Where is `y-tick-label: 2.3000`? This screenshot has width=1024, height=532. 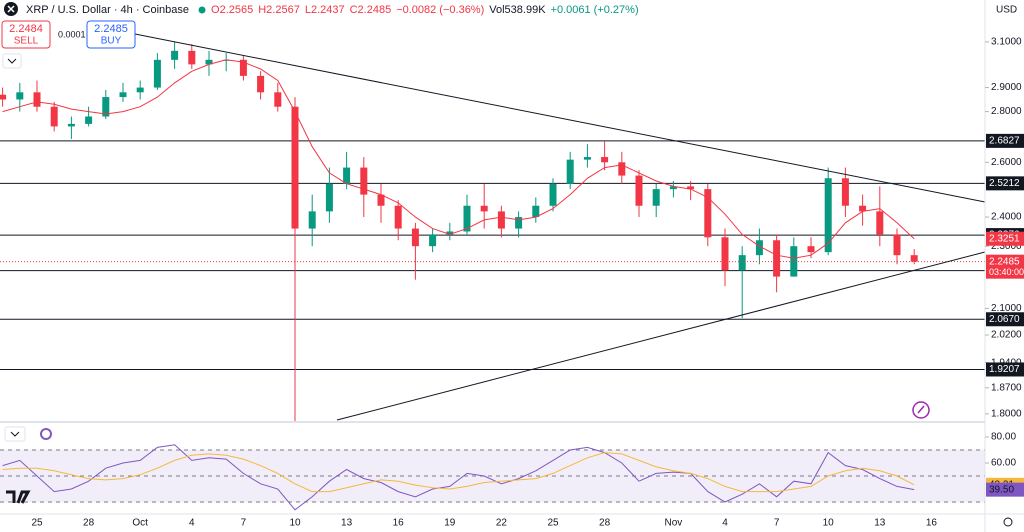 y-tick-label: 2.3000 is located at coordinates (1006, 246).